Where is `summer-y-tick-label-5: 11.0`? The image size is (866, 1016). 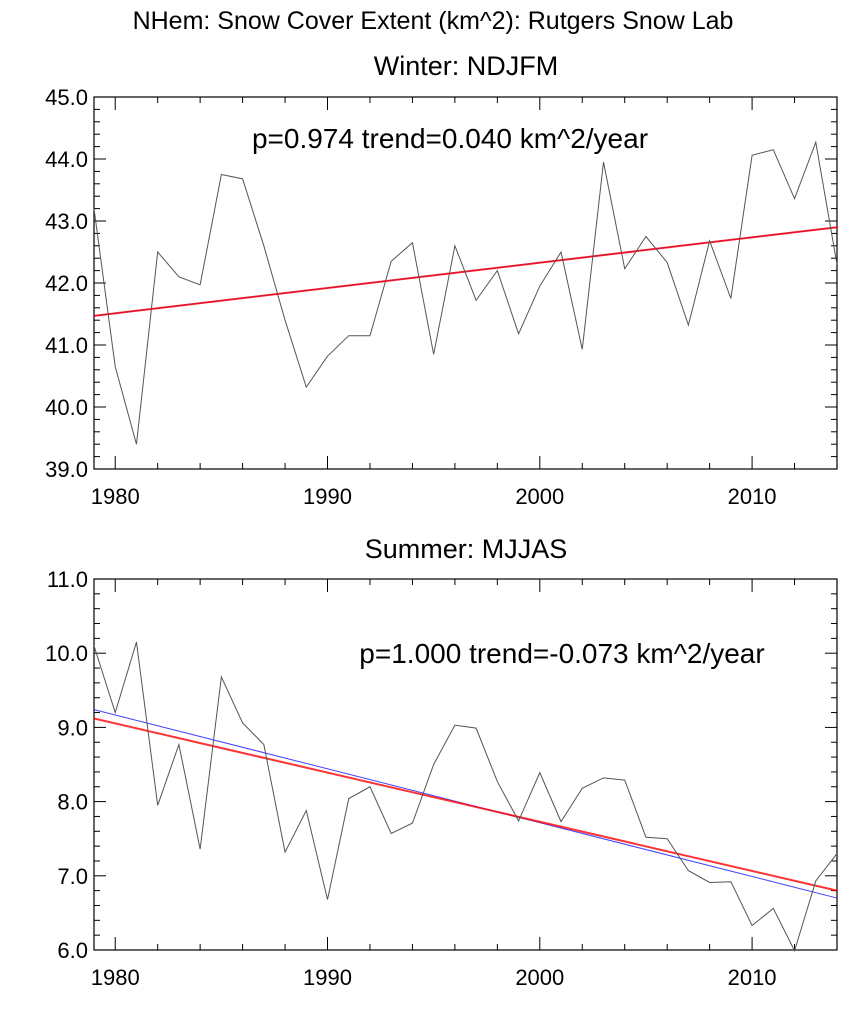
summer-y-tick-label-5: 11.0 is located at coordinates (67, 579).